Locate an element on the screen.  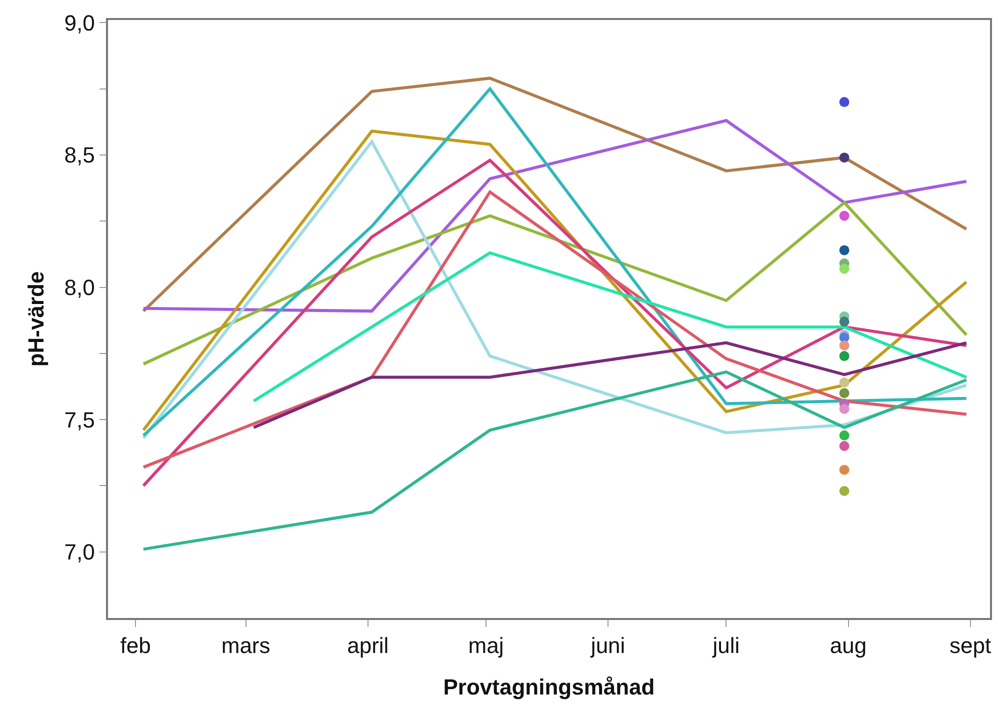
y-tick-label: 8,5 is located at coordinates (79, 155).